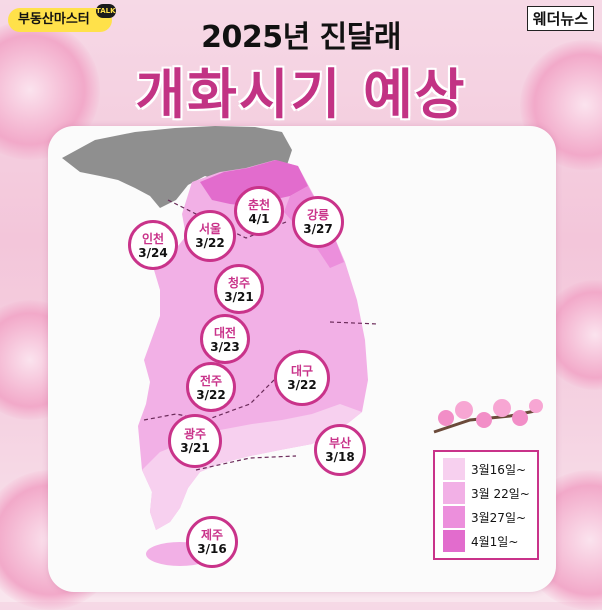 The height and width of the screenshot is (610, 602). What do you see at coordinates (105, 11) in the screenshot?
I see `talk-icon: TALK` at bounding box center [105, 11].